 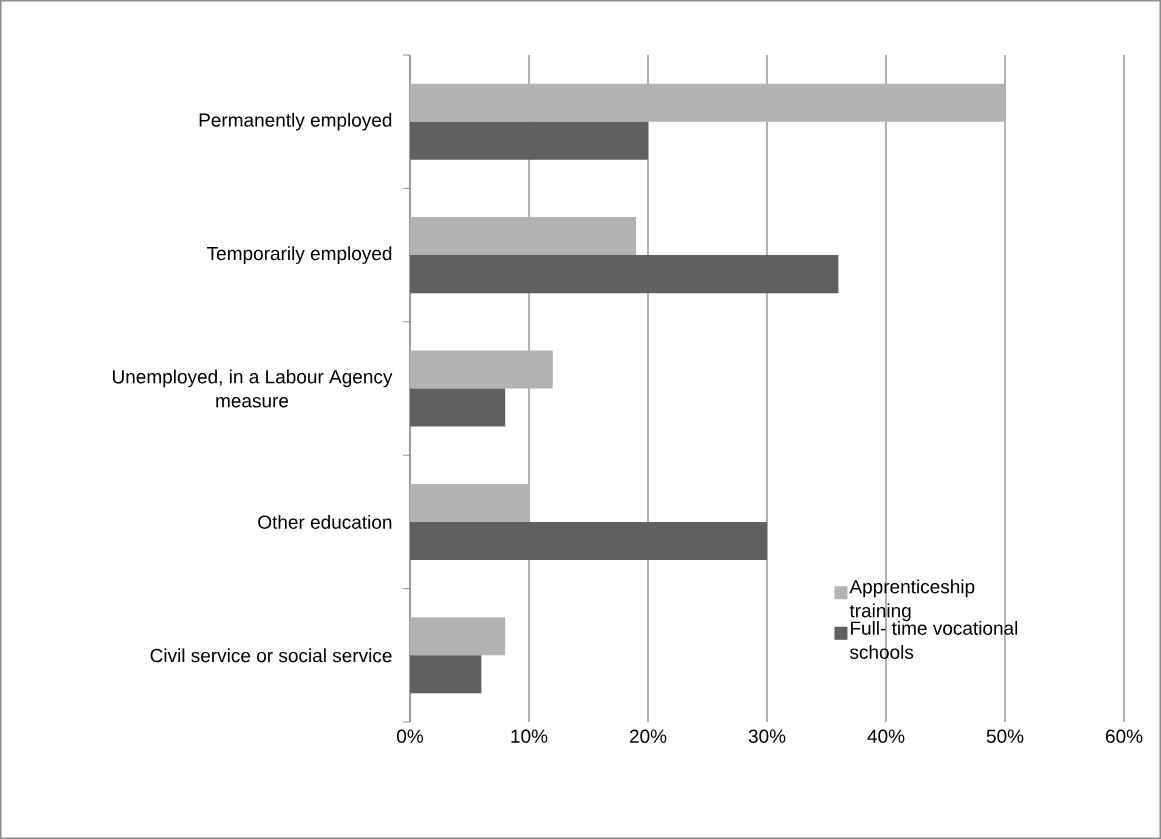 What do you see at coordinates (252, 388) in the screenshot?
I see `y-tick-label: Unemployed, in a Labour Agency measure` at bounding box center [252, 388].